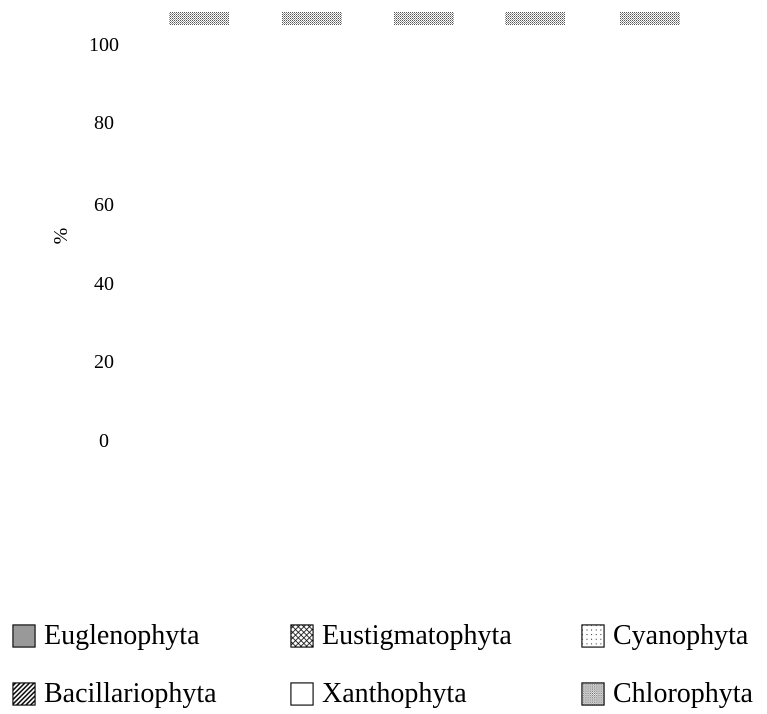  What do you see at coordinates (683, 693) in the screenshot?
I see `legend-label-5: Chlorophyta` at bounding box center [683, 693].